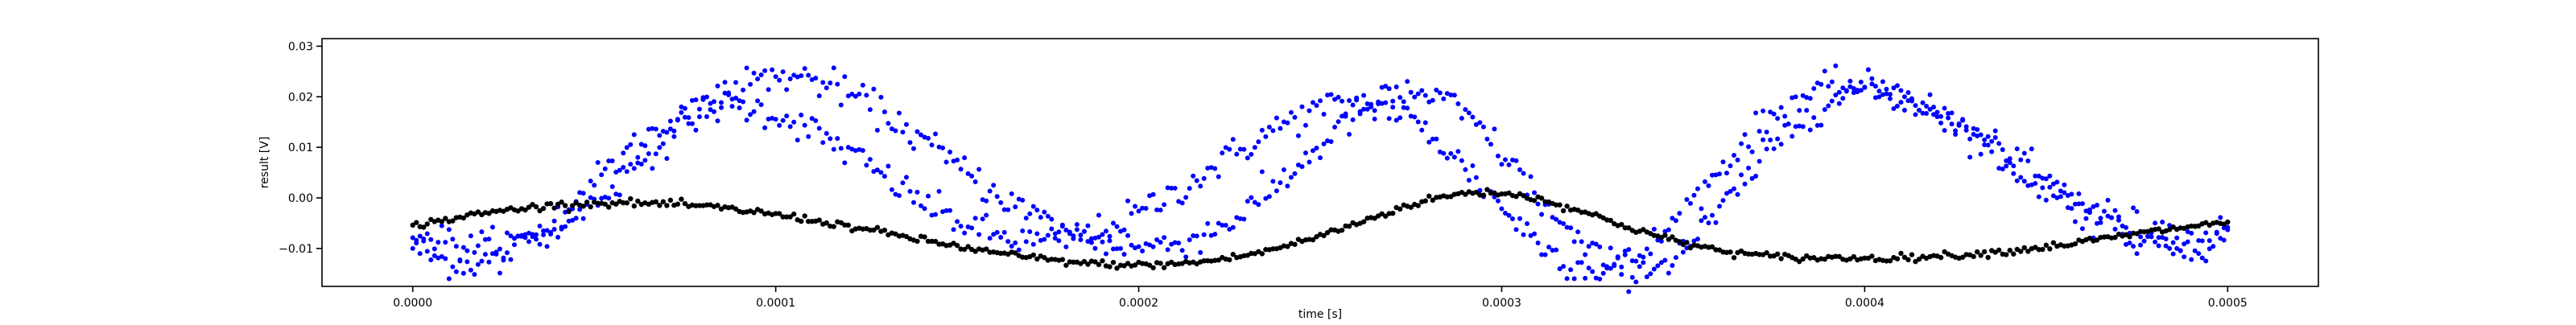  What do you see at coordinates (300, 198) in the screenshot?
I see `y-tick-label: 0.00` at bounding box center [300, 198].